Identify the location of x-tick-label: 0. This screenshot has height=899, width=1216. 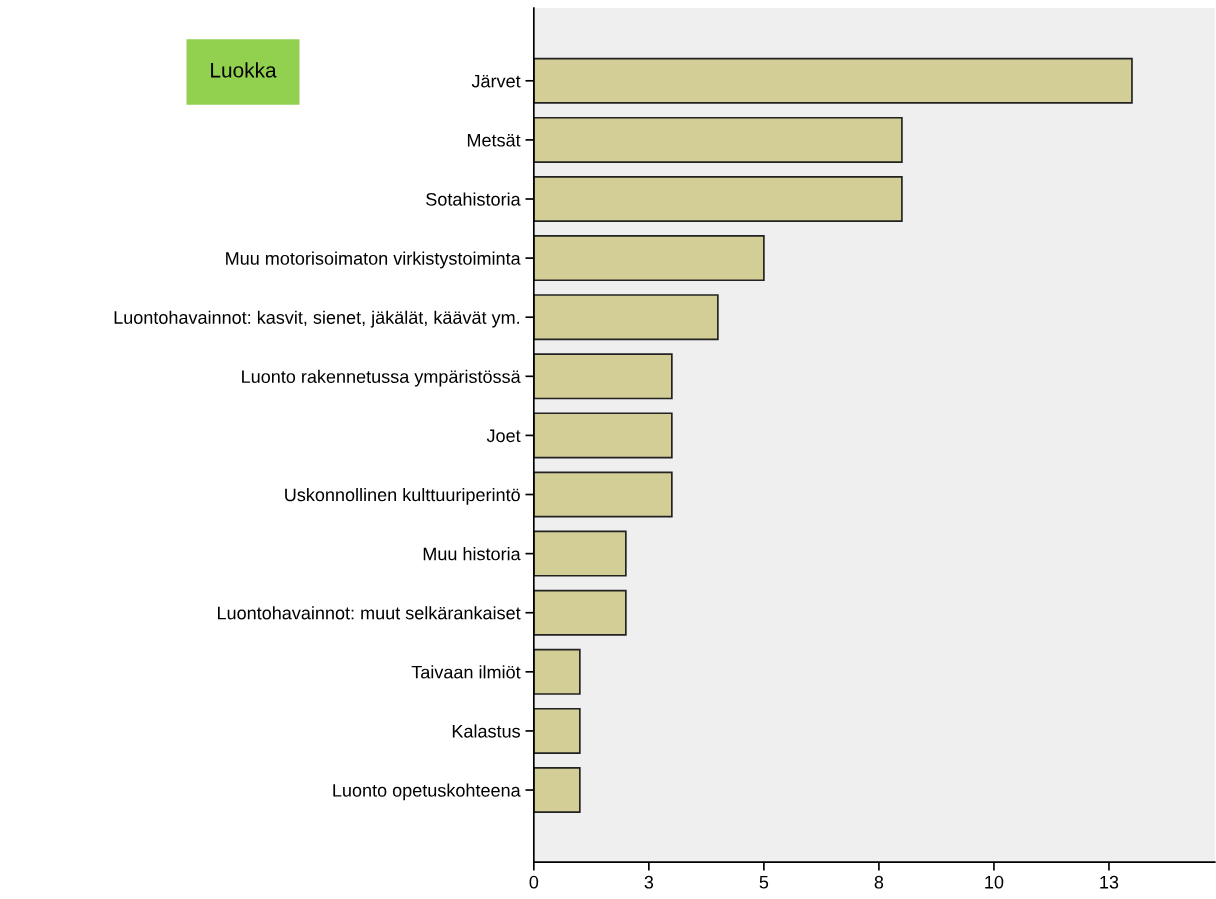
(534, 882).